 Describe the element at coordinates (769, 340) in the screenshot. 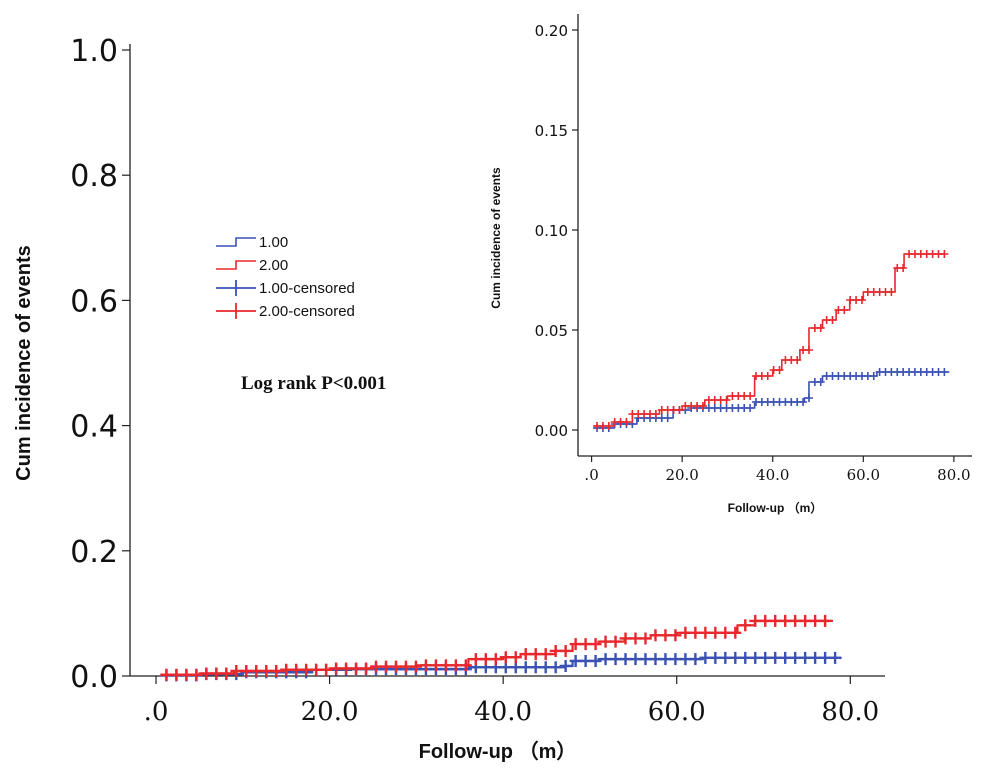

I see `inset-series-2.00-line` at that location.